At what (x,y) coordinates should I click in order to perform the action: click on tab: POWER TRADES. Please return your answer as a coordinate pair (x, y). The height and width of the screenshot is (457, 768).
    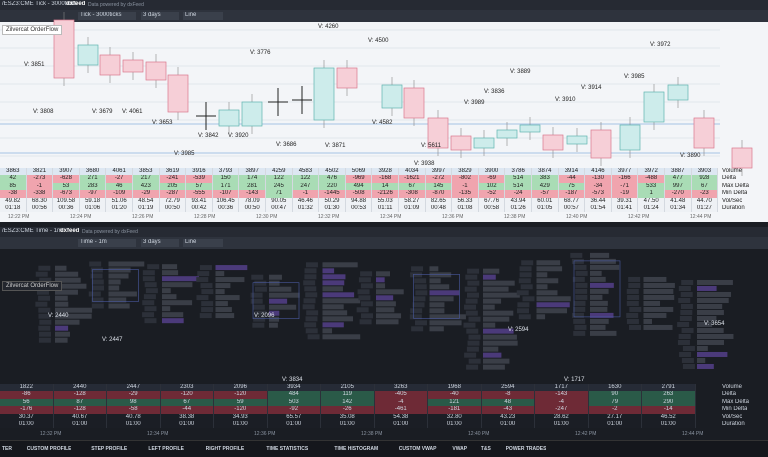
    Looking at the image, I should click on (526, 449).